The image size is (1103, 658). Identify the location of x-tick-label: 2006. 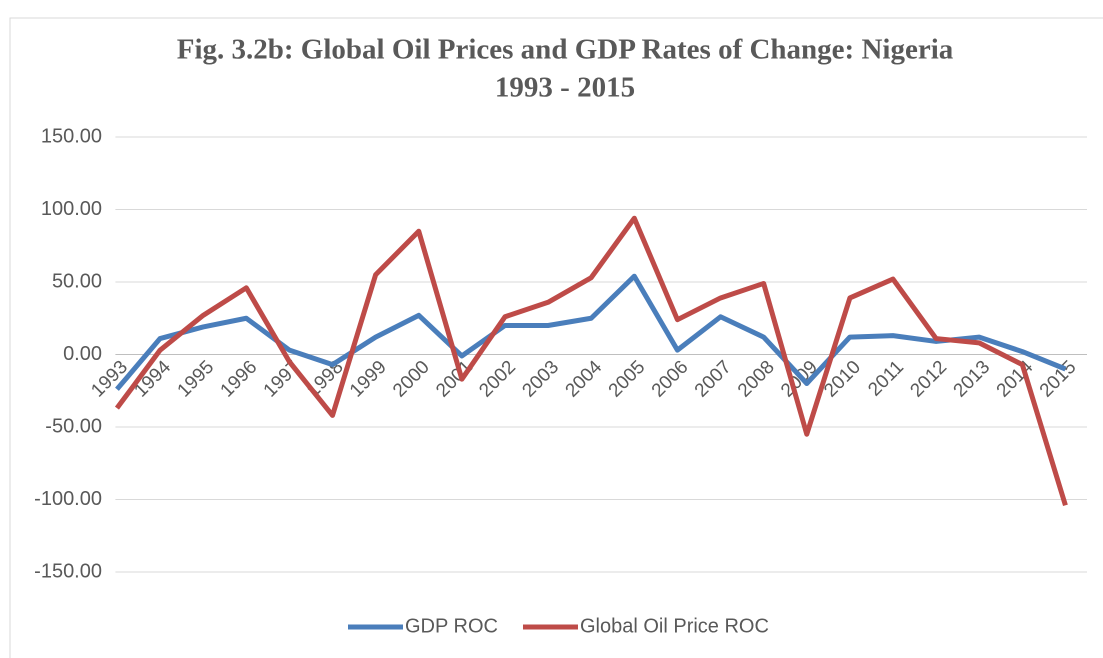
(670, 379).